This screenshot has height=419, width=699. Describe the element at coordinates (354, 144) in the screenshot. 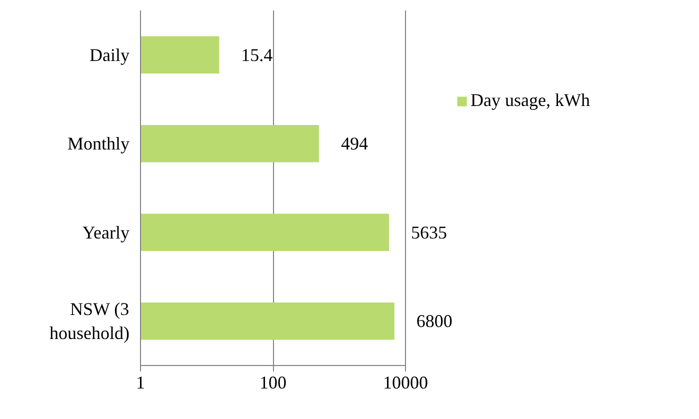

I see `data-label: 494` at that location.